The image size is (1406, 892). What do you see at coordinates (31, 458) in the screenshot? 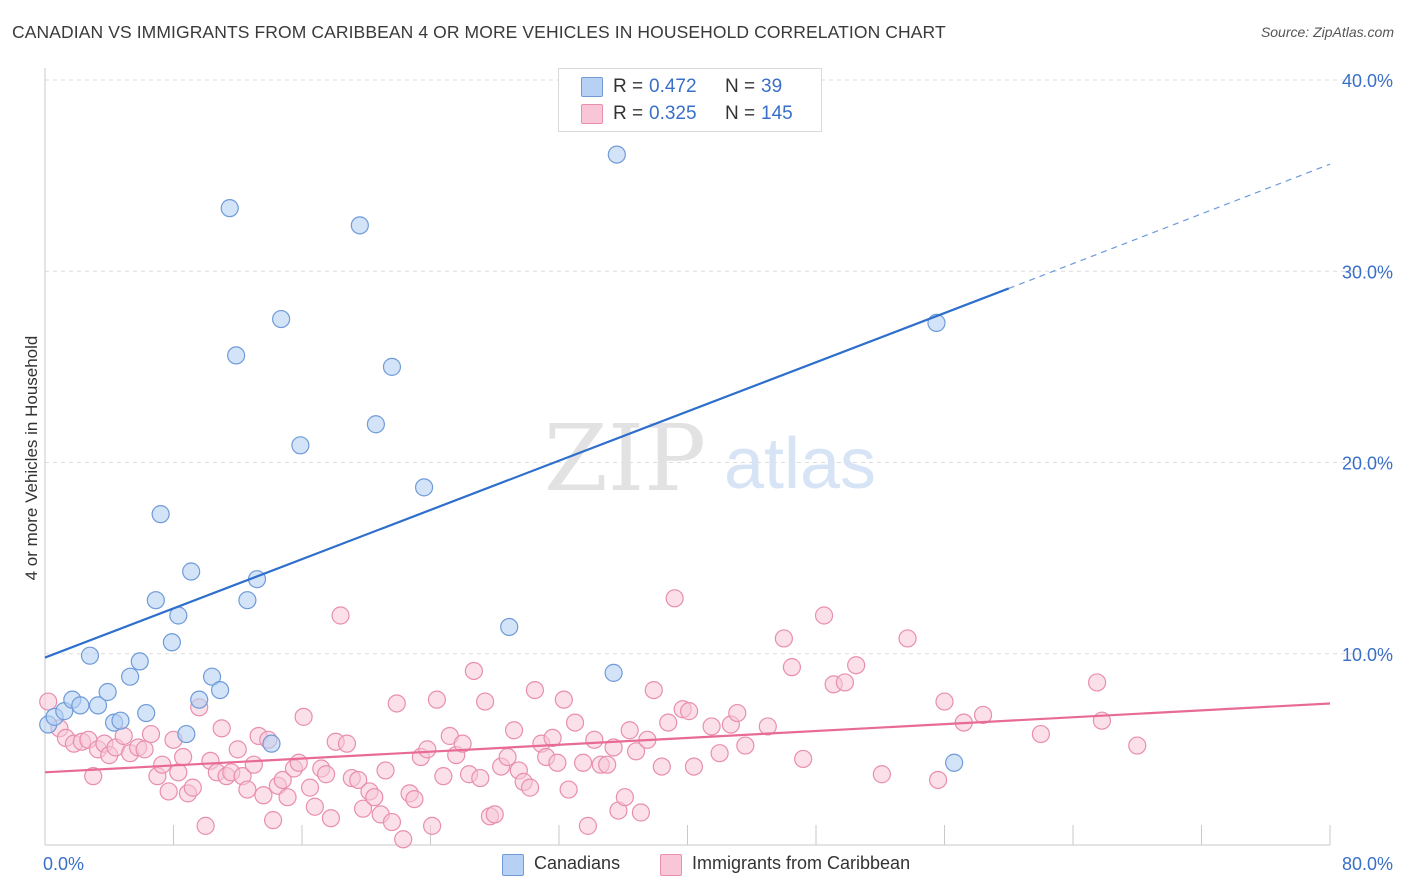
I see `y-axis-label: 4 or more Vehicles in Household` at bounding box center [31, 458].